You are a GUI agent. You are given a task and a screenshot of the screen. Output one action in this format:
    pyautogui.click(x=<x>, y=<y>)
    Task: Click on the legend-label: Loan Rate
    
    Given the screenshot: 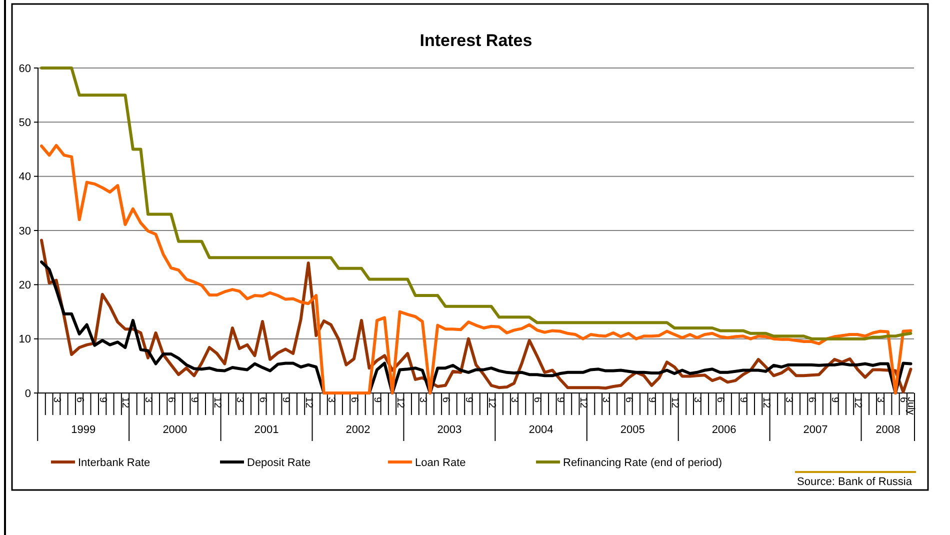 What is the action you would take?
    pyautogui.click(x=440, y=462)
    